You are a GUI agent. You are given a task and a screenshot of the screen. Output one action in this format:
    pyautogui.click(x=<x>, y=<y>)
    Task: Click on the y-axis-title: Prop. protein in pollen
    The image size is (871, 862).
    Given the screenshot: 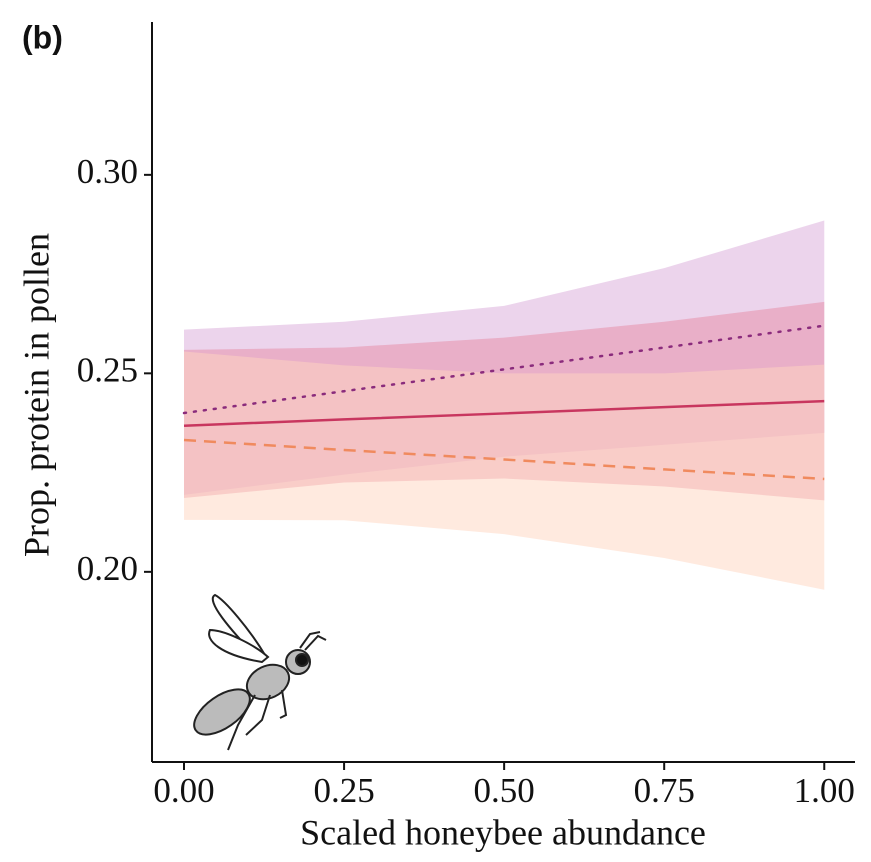 What is the action you would take?
    pyautogui.click(x=36, y=395)
    